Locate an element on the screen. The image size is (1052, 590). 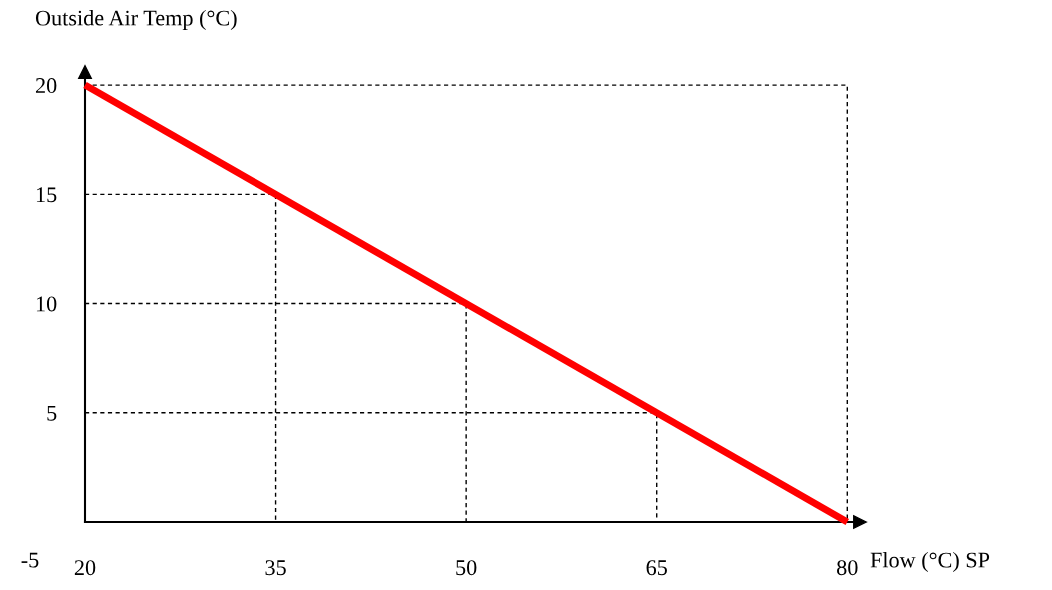
y-tick-label: 15 is located at coordinates (46, 195).